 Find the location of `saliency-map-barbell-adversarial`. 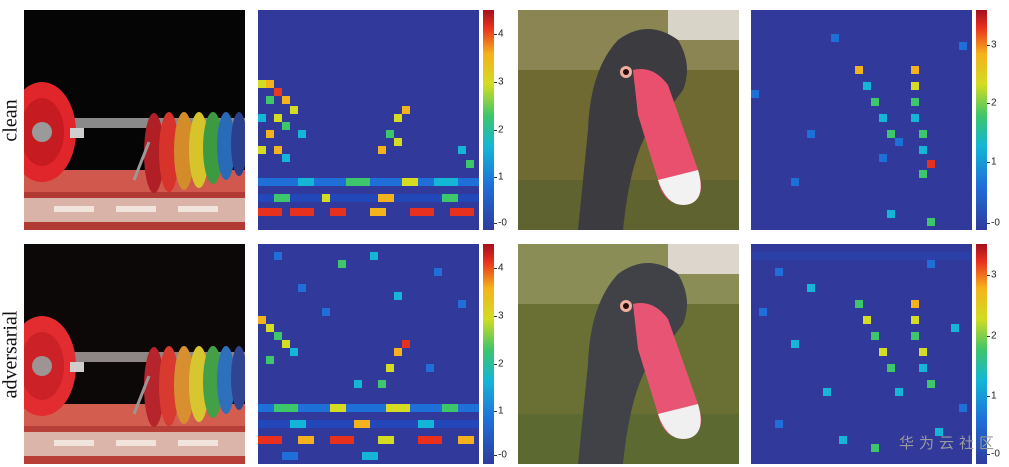

saliency-map-barbell-adversarial is located at coordinates (368, 354).